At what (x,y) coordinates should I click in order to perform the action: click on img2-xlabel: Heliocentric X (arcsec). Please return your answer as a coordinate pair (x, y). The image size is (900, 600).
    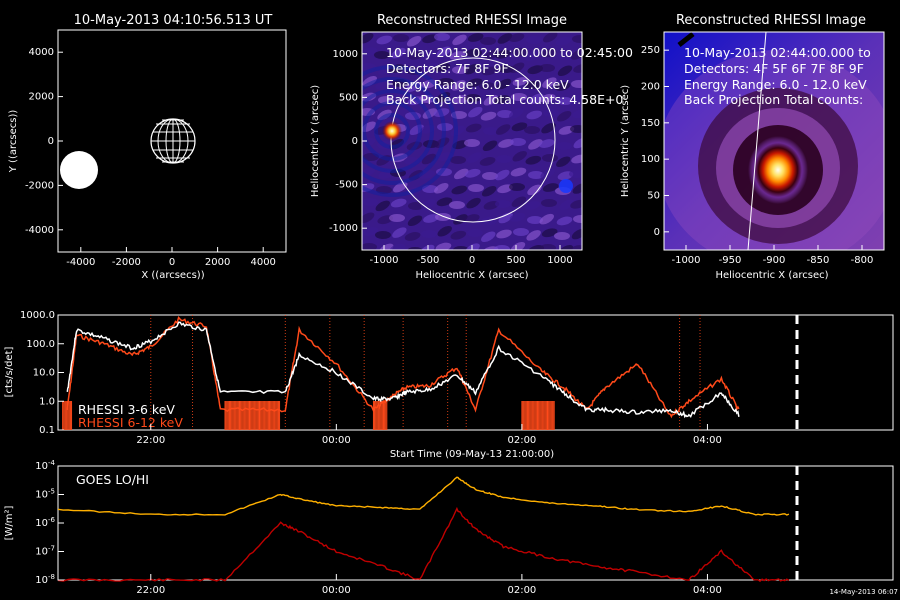
    Looking at the image, I should click on (771, 275).